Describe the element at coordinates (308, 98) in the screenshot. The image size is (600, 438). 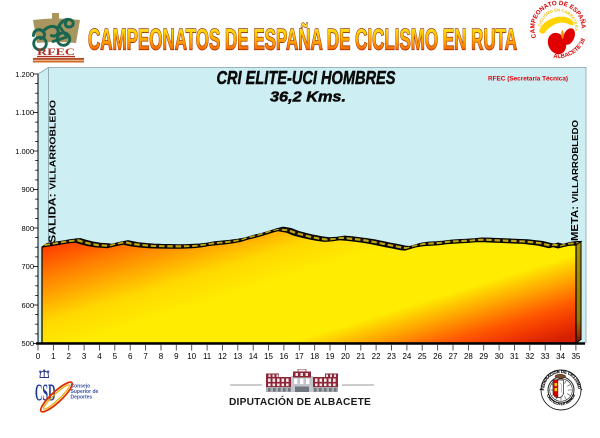
I see `svg-text: 36,2 Kms.` at that location.